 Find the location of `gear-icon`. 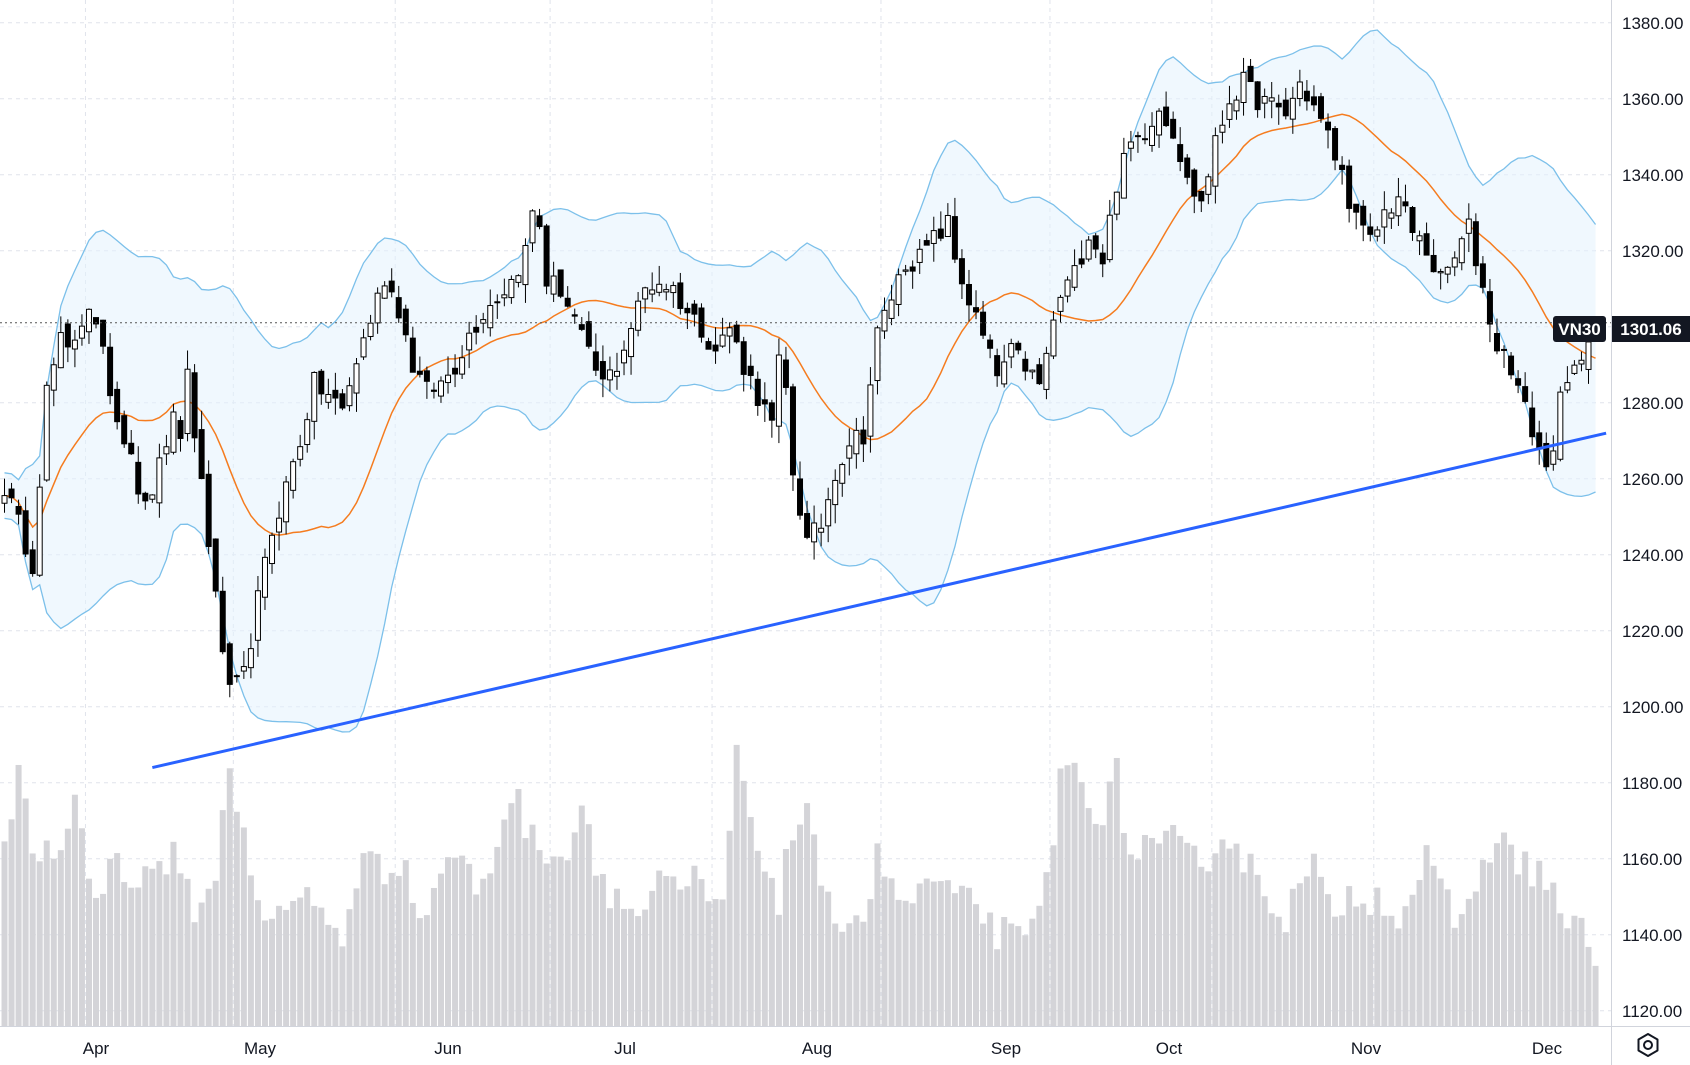

gear-icon is located at coordinates (1648, 1045).